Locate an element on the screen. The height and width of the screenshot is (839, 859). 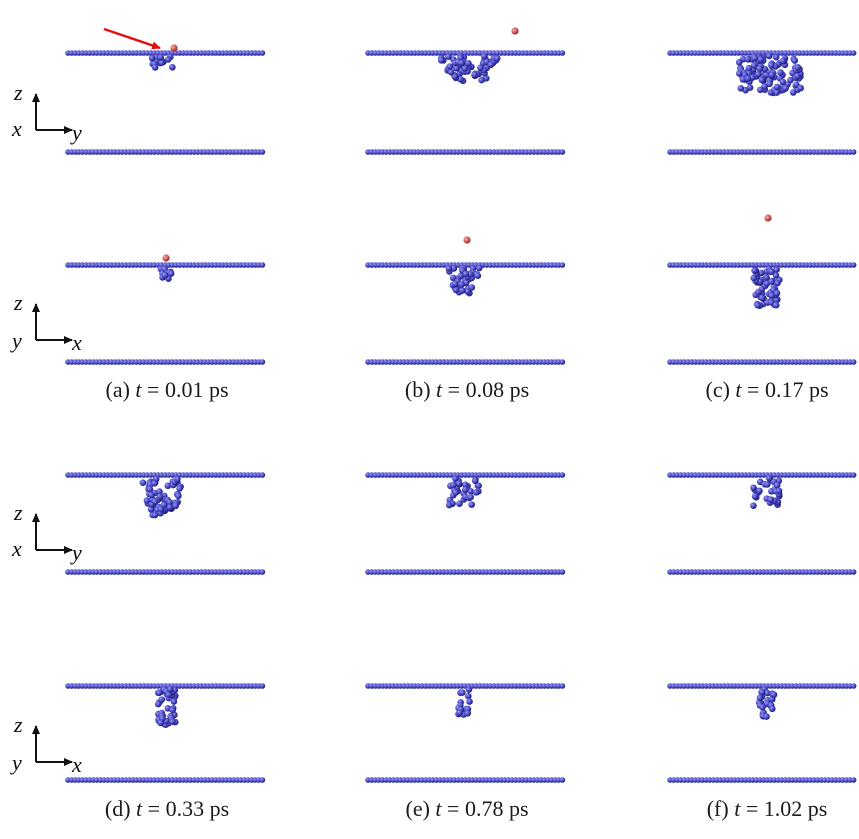
axis-label-left: x is located at coordinates (17, 548).